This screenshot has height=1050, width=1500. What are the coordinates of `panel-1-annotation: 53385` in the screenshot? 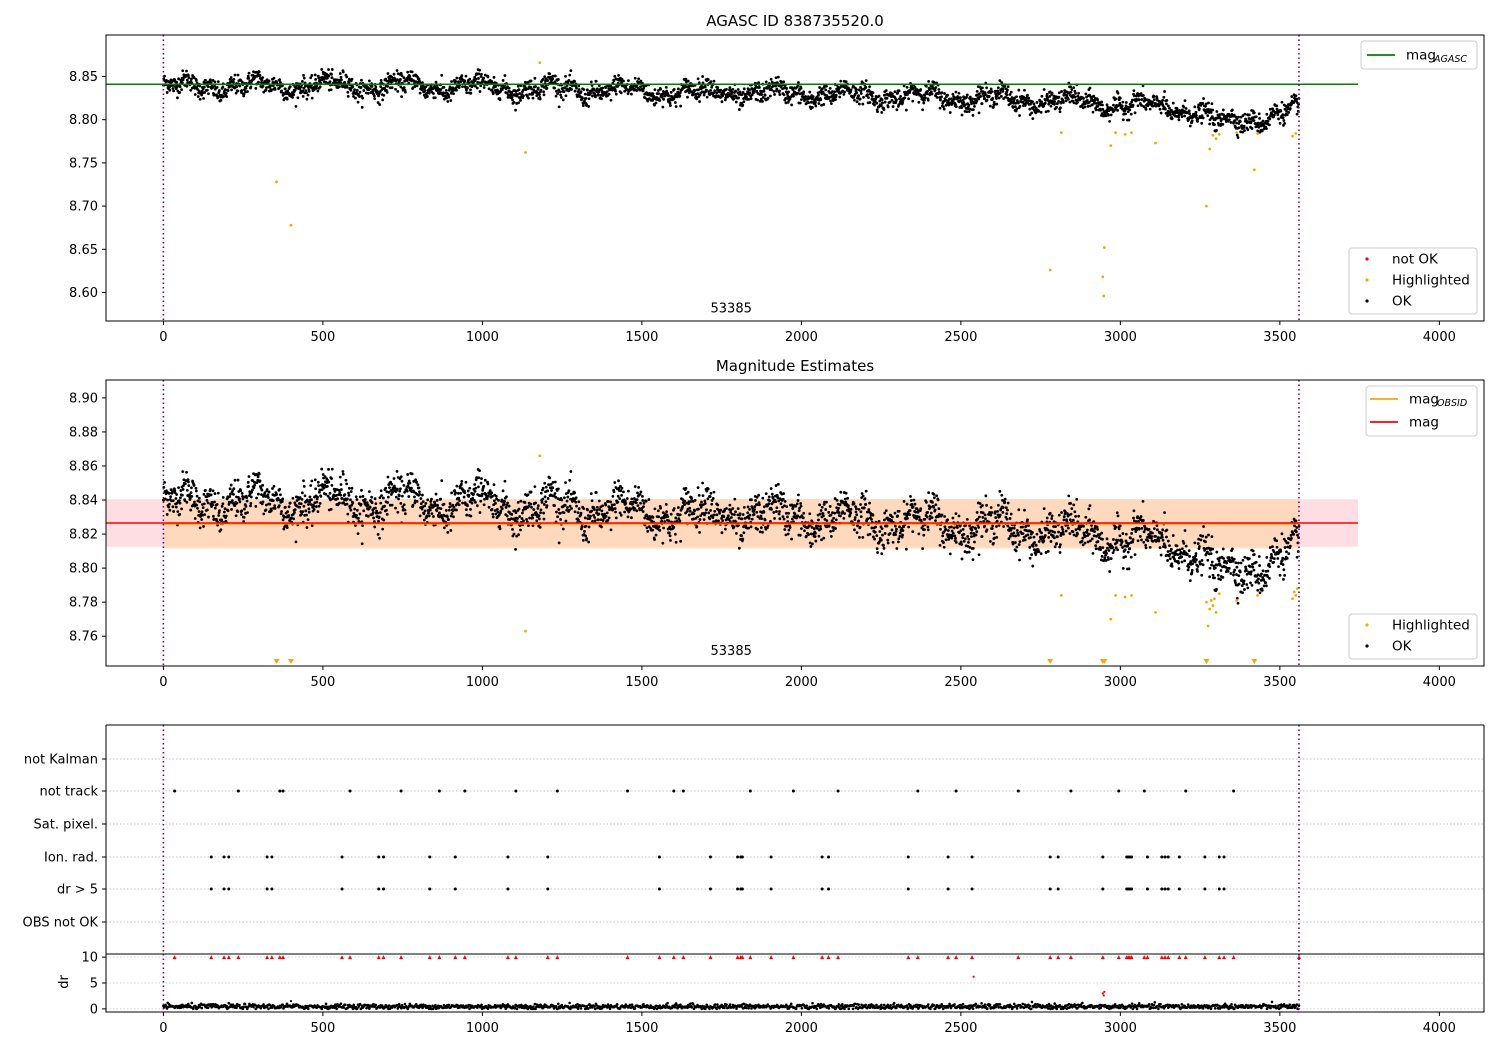 It's located at (731, 308).